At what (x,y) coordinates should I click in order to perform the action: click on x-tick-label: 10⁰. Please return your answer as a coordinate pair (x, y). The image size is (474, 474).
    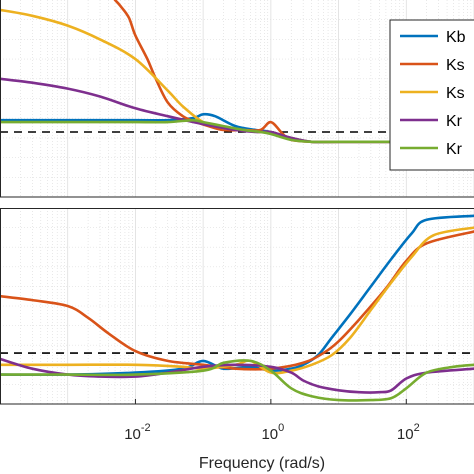
    Looking at the image, I should click on (272, 432).